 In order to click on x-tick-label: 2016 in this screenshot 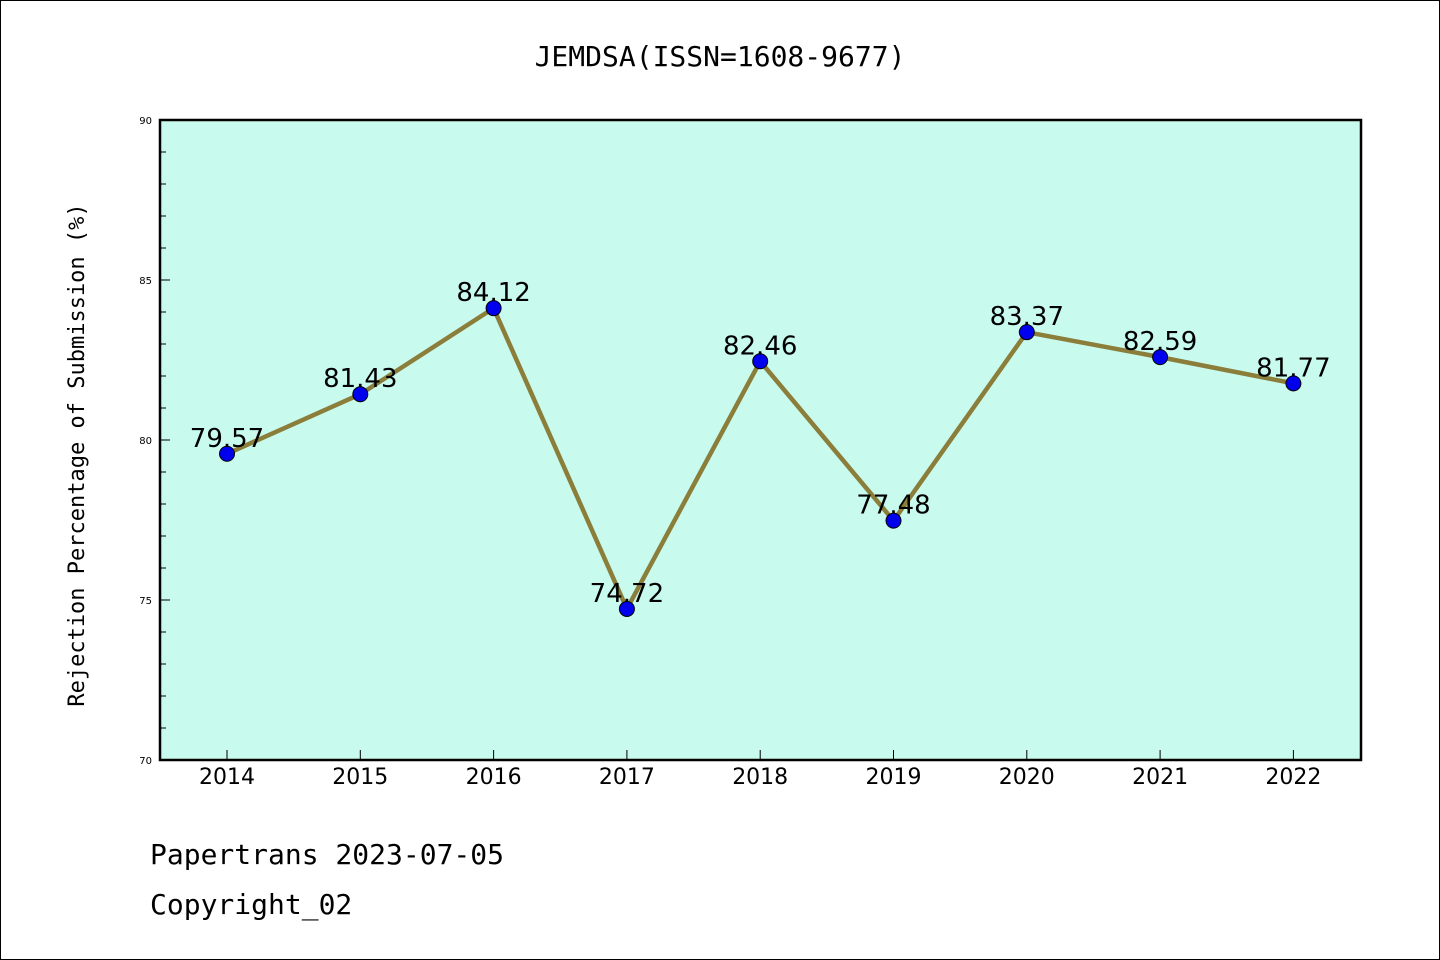, I will do `click(494, 777)`.